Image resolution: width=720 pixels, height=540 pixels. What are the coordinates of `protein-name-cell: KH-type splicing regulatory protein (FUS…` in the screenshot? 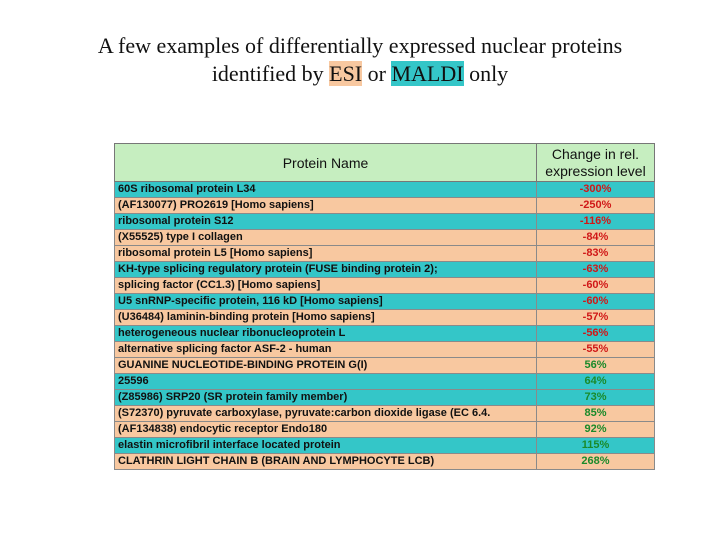 It's located at (325, 269).